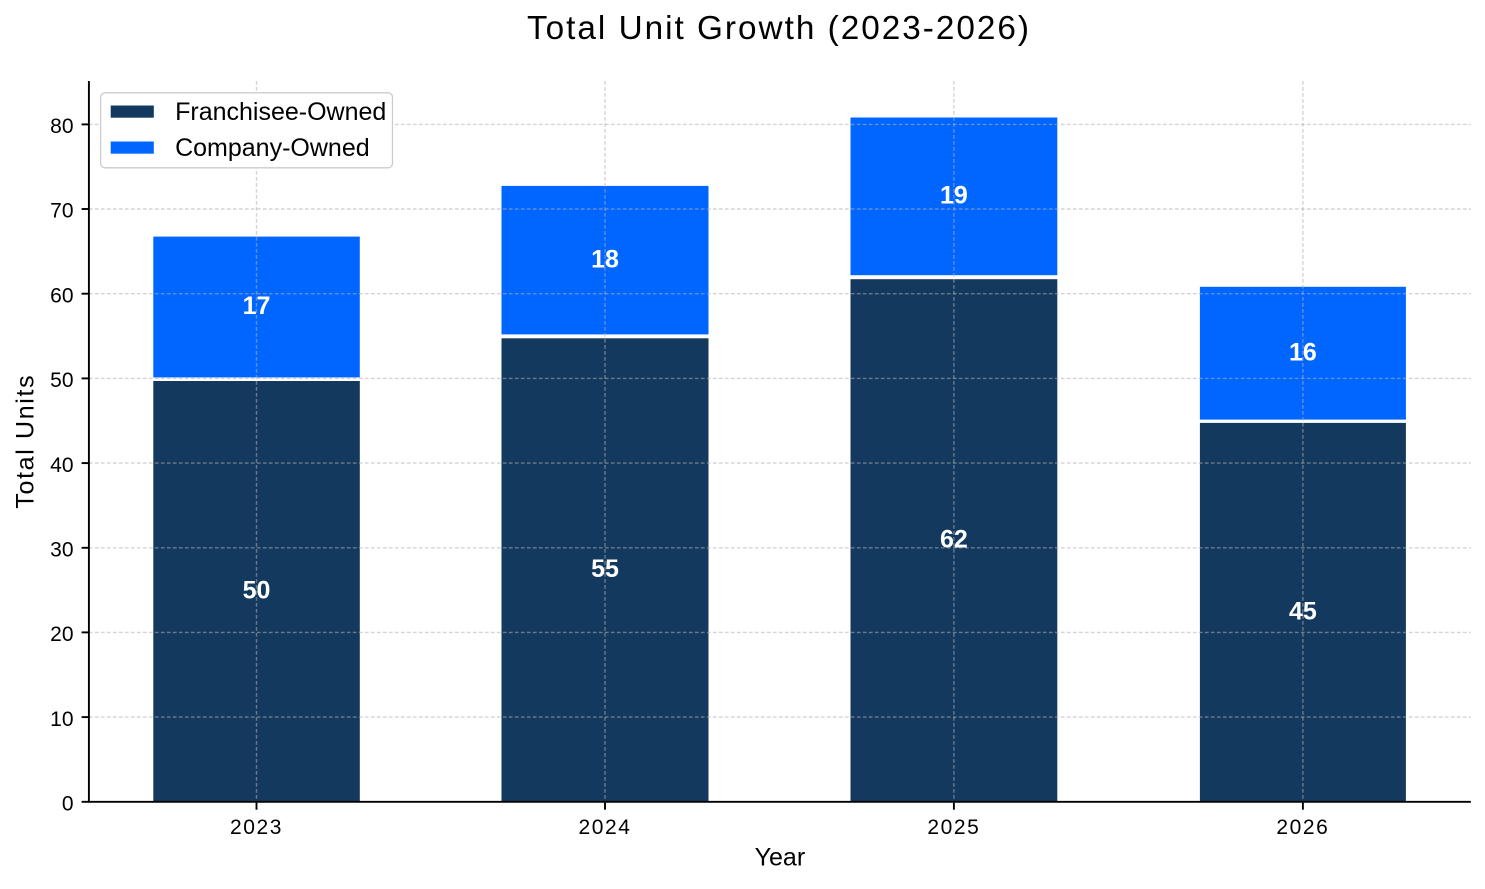 The height and width of the screenshot is (889, 1485). What do you see at coordinates (605, 569) in the screenshot?
I see `svg-text: 55` at bounding box center [605, 569].